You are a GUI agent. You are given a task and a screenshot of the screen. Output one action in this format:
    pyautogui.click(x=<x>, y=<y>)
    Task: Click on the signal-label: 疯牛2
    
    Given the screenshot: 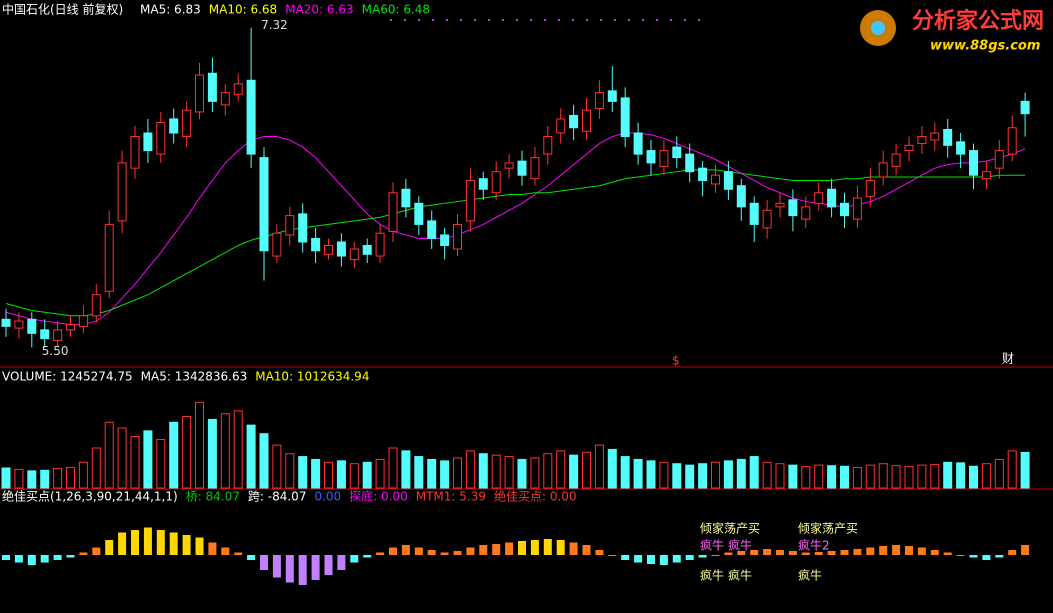 What is the action you would take?
    pyautogui.click(x=814, y=545)
    